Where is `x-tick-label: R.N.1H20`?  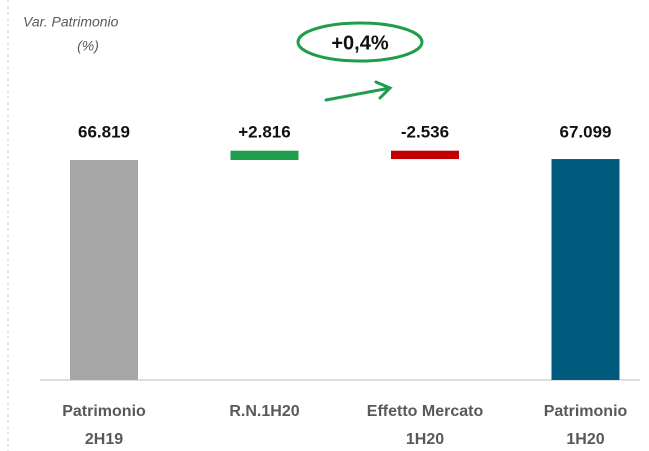 x-tick-label: R.N.1H20 is located at coordinates (264, 411).